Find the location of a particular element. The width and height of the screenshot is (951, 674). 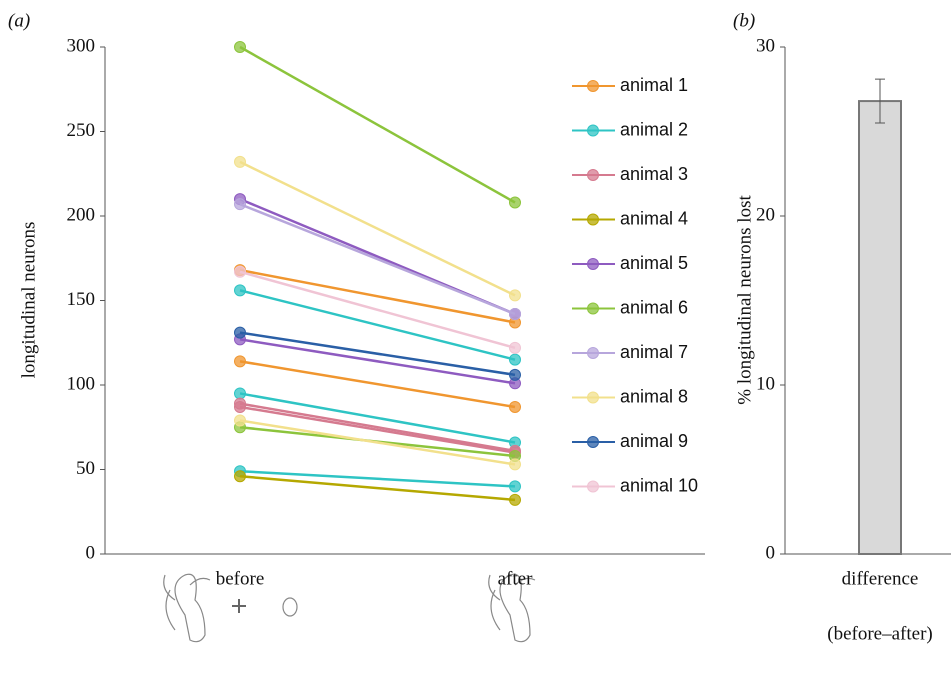

y-tick-label: 300 is located at coordinates (81, 45).